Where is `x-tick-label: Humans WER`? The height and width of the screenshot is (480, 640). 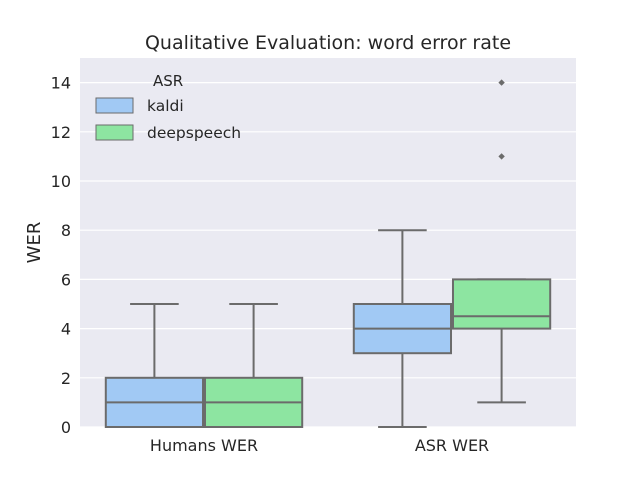 x-tick-label: Humans WER is located at coordinates (204, 445).